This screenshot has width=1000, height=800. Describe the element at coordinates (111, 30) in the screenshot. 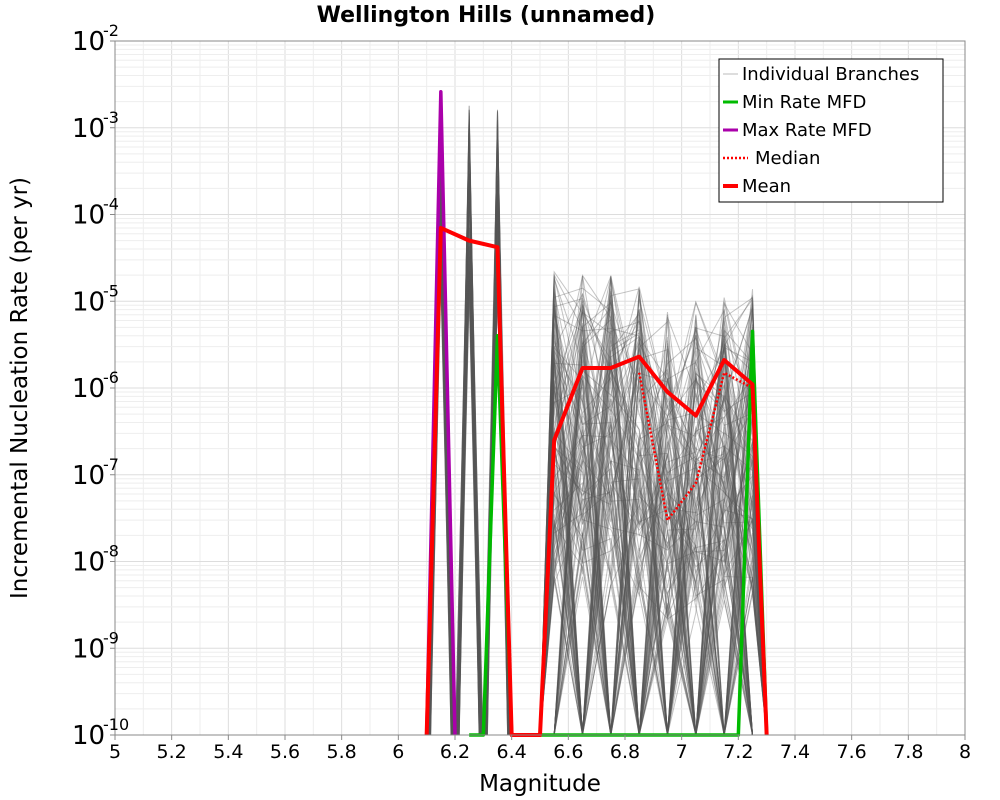

I see `y-tick-exponent: -2` at that location.